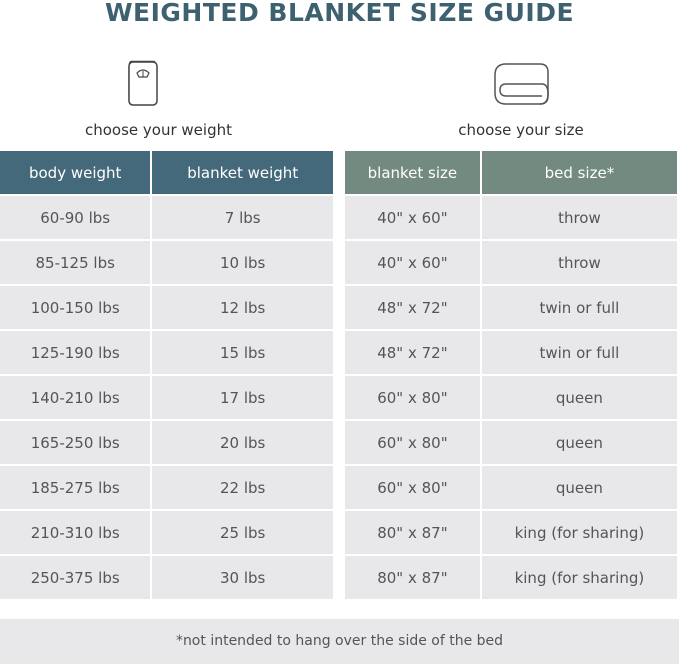  I want to click on table-row: 210-310 lbs 25 lbs, so click(166, 532).